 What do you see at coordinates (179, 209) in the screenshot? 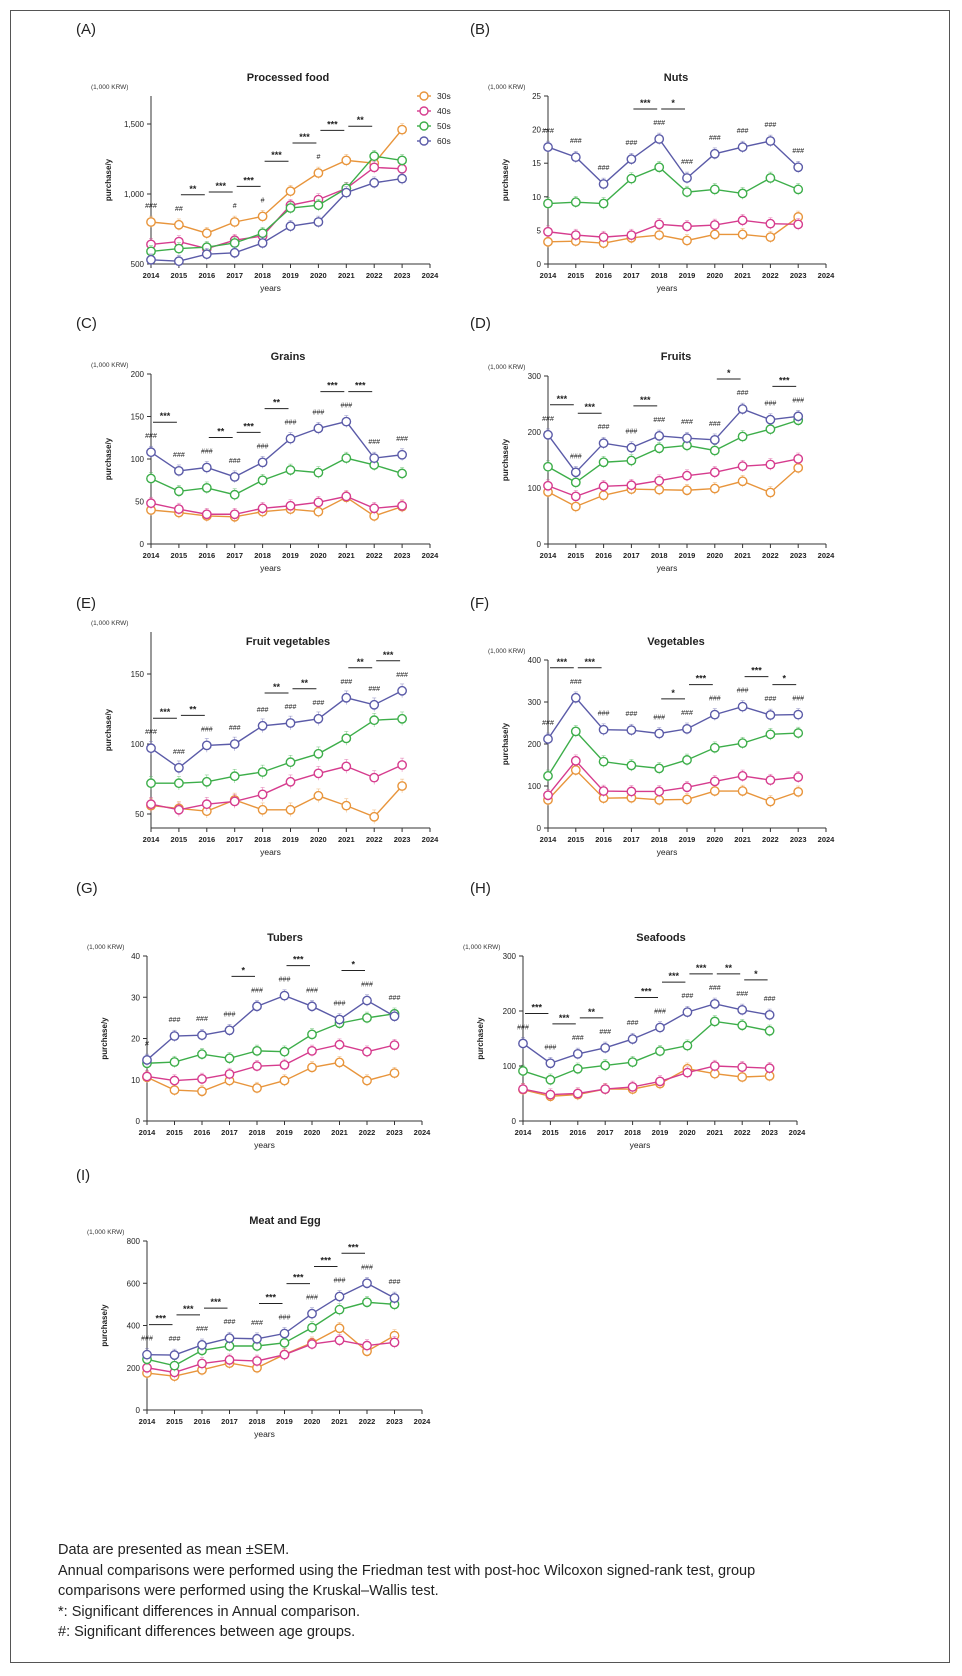
I see `hash-marker: ##` at bounding box center [179, 209].